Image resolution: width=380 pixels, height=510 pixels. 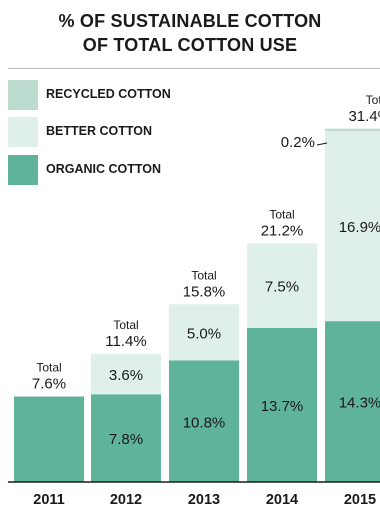 What do you see at coordinates (48, 368) in the screenshot?
I see `total-caption-2011: Total` at bounding box center [48, 368].